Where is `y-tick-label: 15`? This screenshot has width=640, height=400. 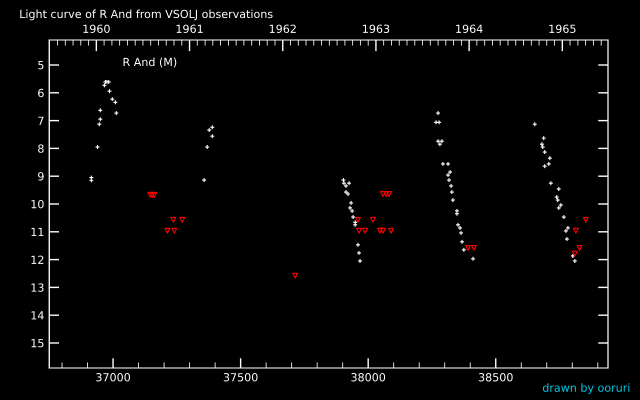
y-tick-label: 15 is located at coordinates (38, 343).